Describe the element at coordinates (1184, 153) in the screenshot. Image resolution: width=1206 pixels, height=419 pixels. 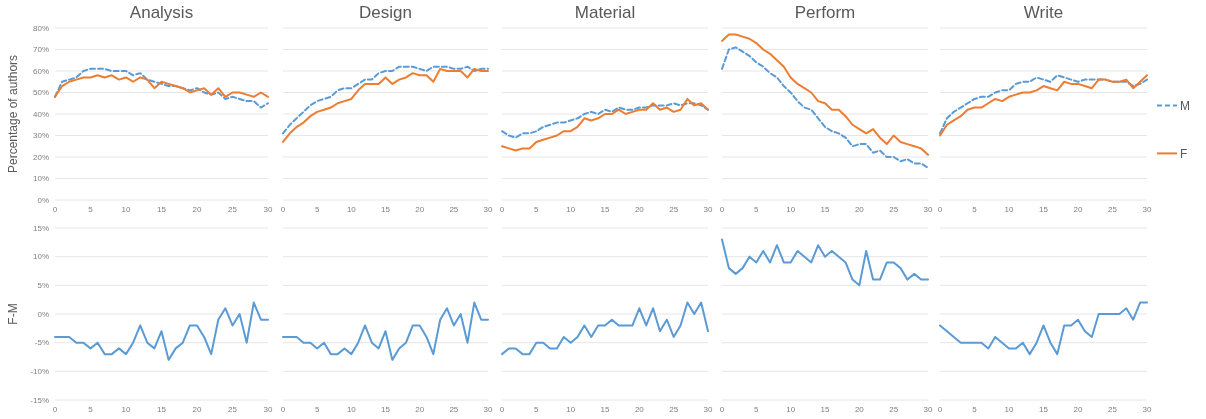
I see `legend-label: F` at that location.